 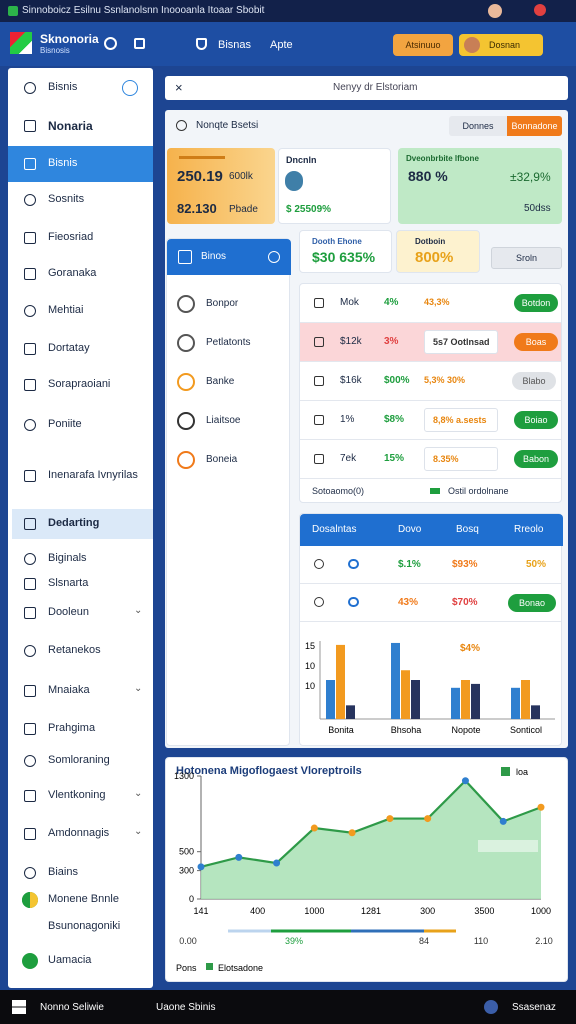 I want to click on y-label: 10, so click(x=310, y=666).